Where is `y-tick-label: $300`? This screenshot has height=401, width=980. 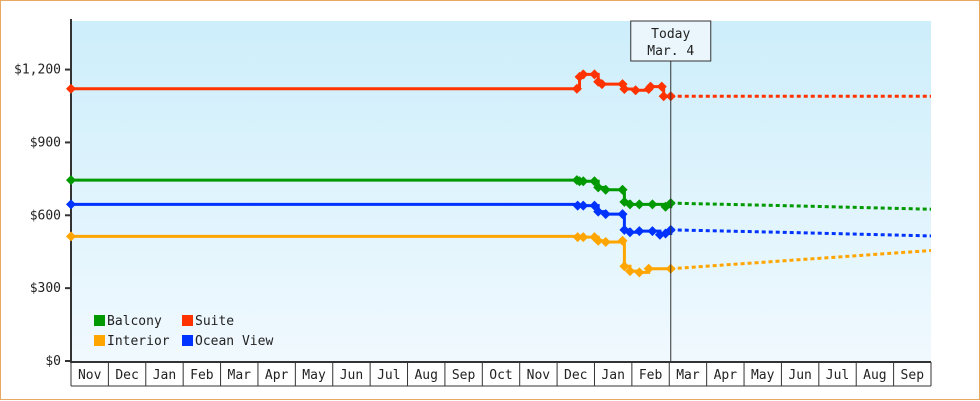 y-tick-label: $300 is located at coordinates (45, 288).